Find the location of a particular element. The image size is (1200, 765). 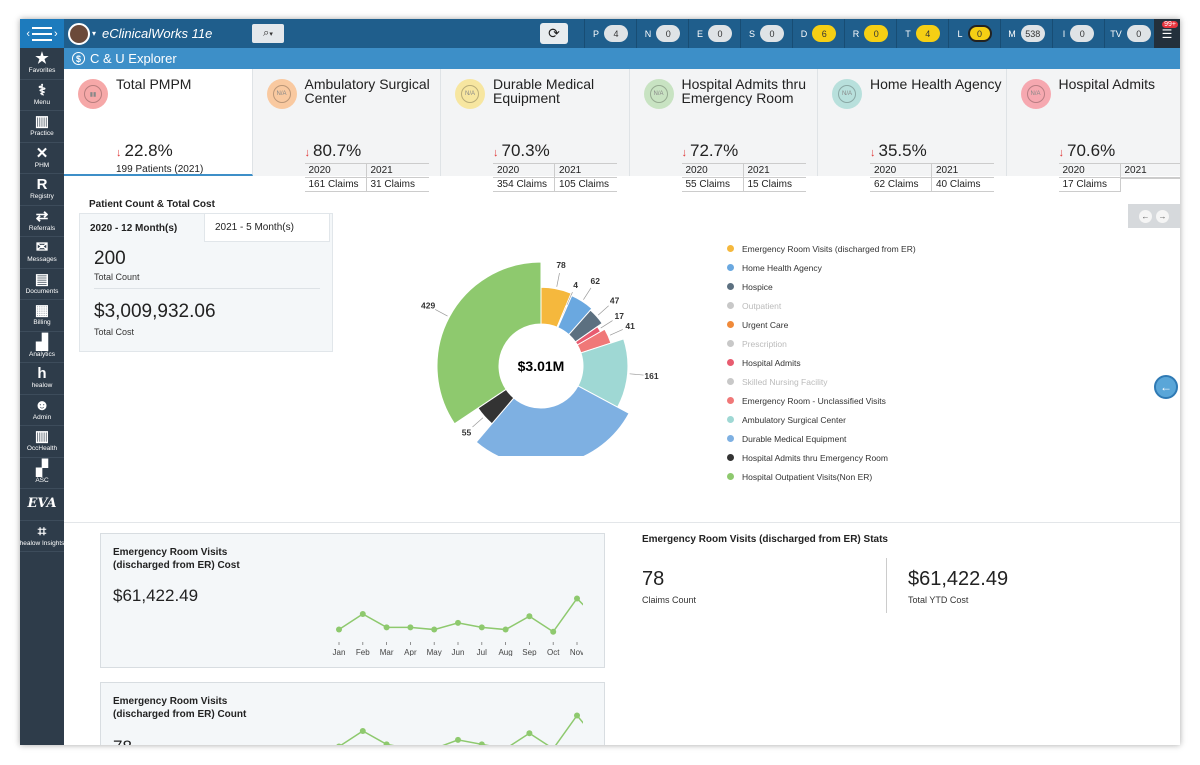

refresh-button: ⟳ is located at coordinates (554, 33).